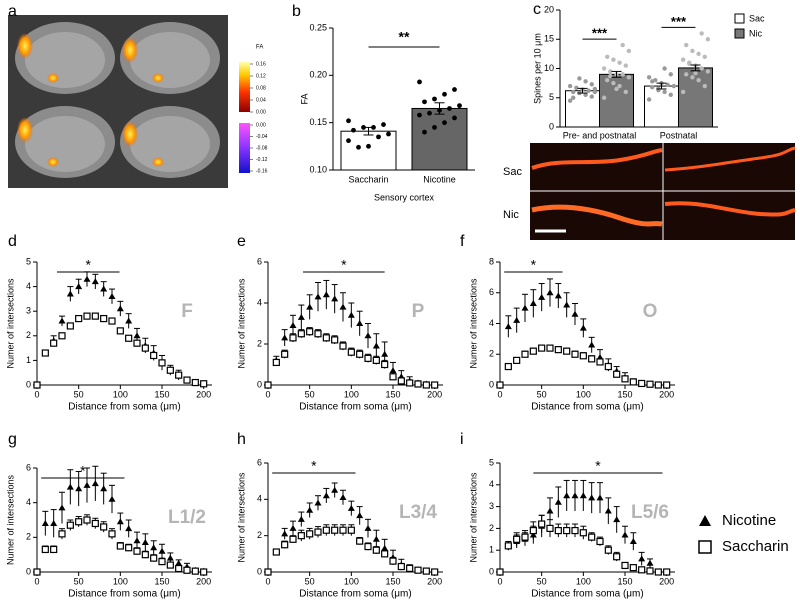 The height and width of the screenshot is (604, 800). Describe the element at coordinates (318, 75) in the screenshot. I see `y-tick-label: 0.20` at that location.